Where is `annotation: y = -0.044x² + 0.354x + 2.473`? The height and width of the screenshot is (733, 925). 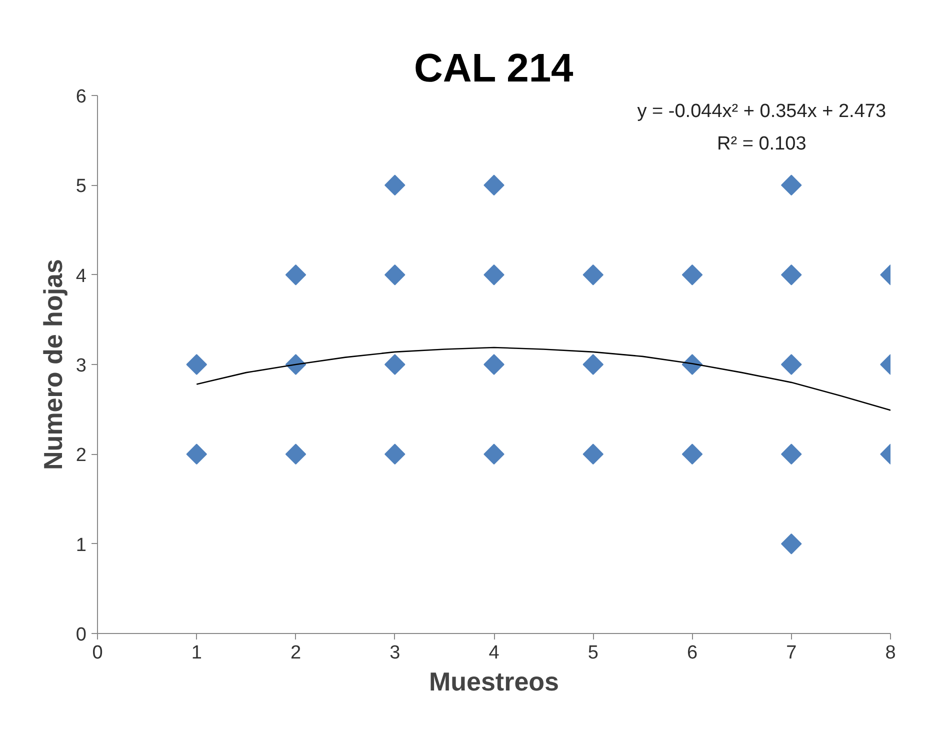
annotation: y = -0.044x² + 0.354x + 2.473 is located at coordinates (761, 111).